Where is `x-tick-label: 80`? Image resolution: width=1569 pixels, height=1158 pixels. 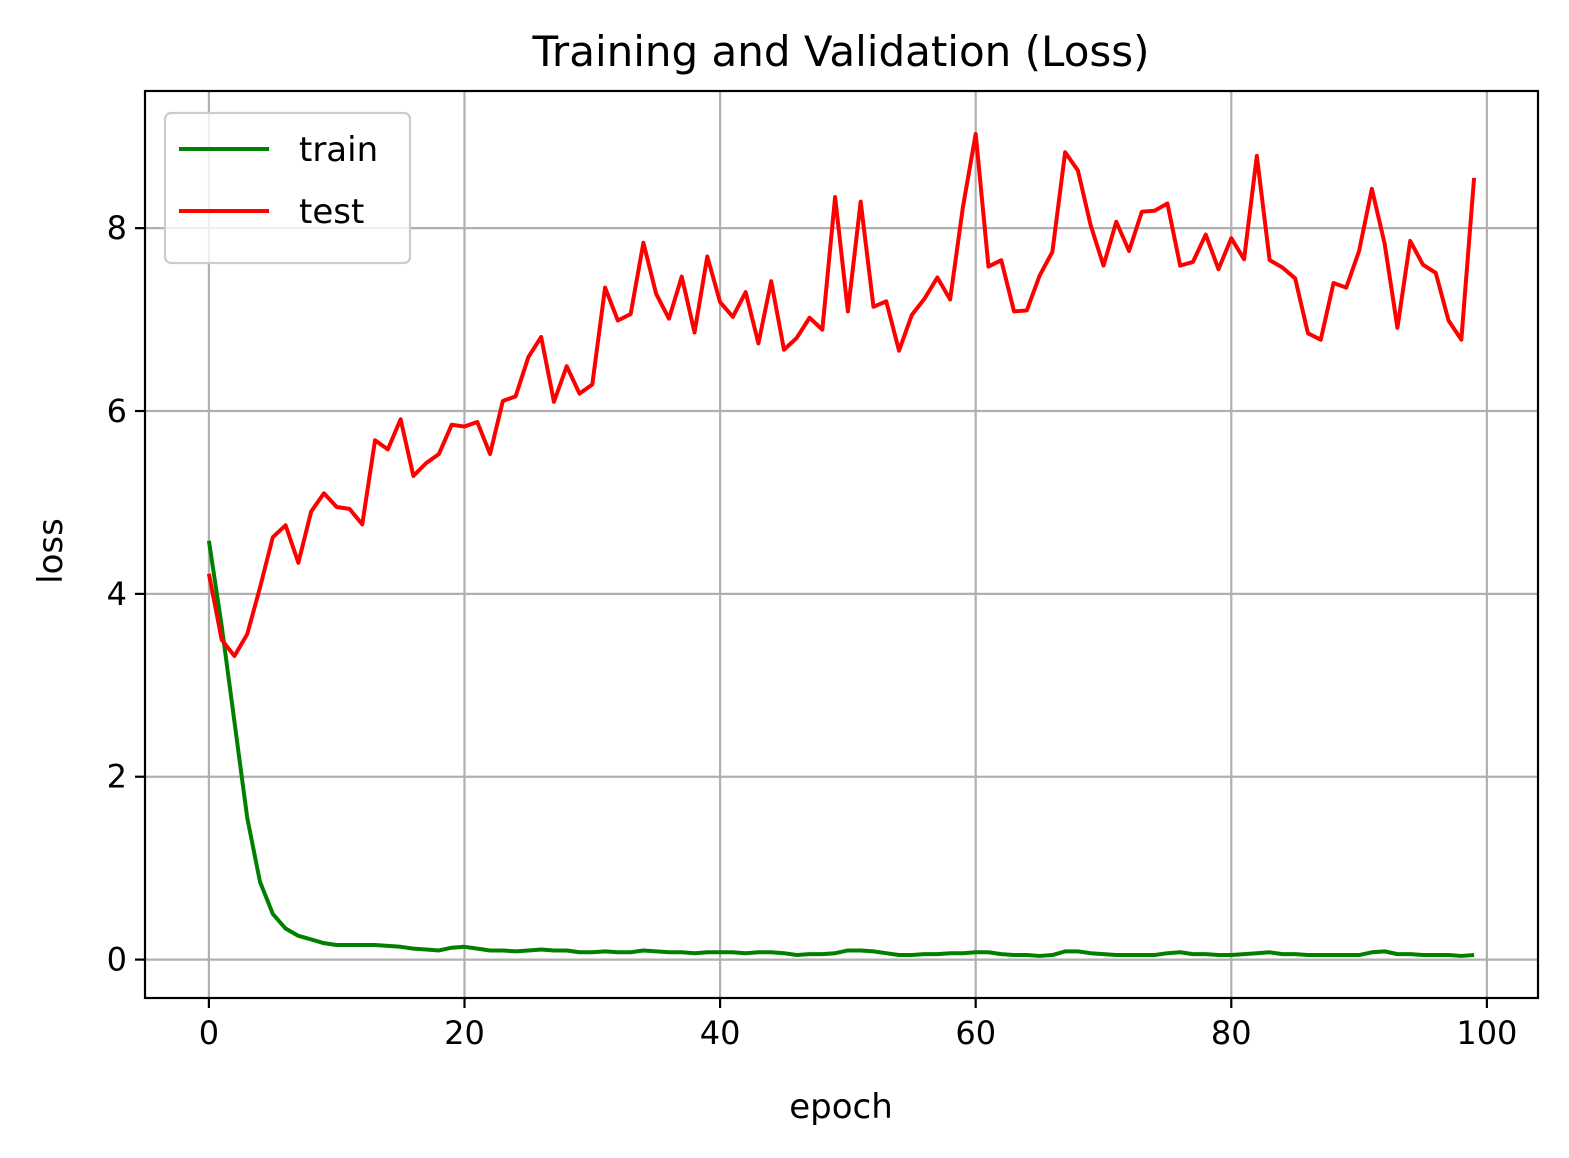 x-tick-label: 80 is located at coordinates (1231, 1033).